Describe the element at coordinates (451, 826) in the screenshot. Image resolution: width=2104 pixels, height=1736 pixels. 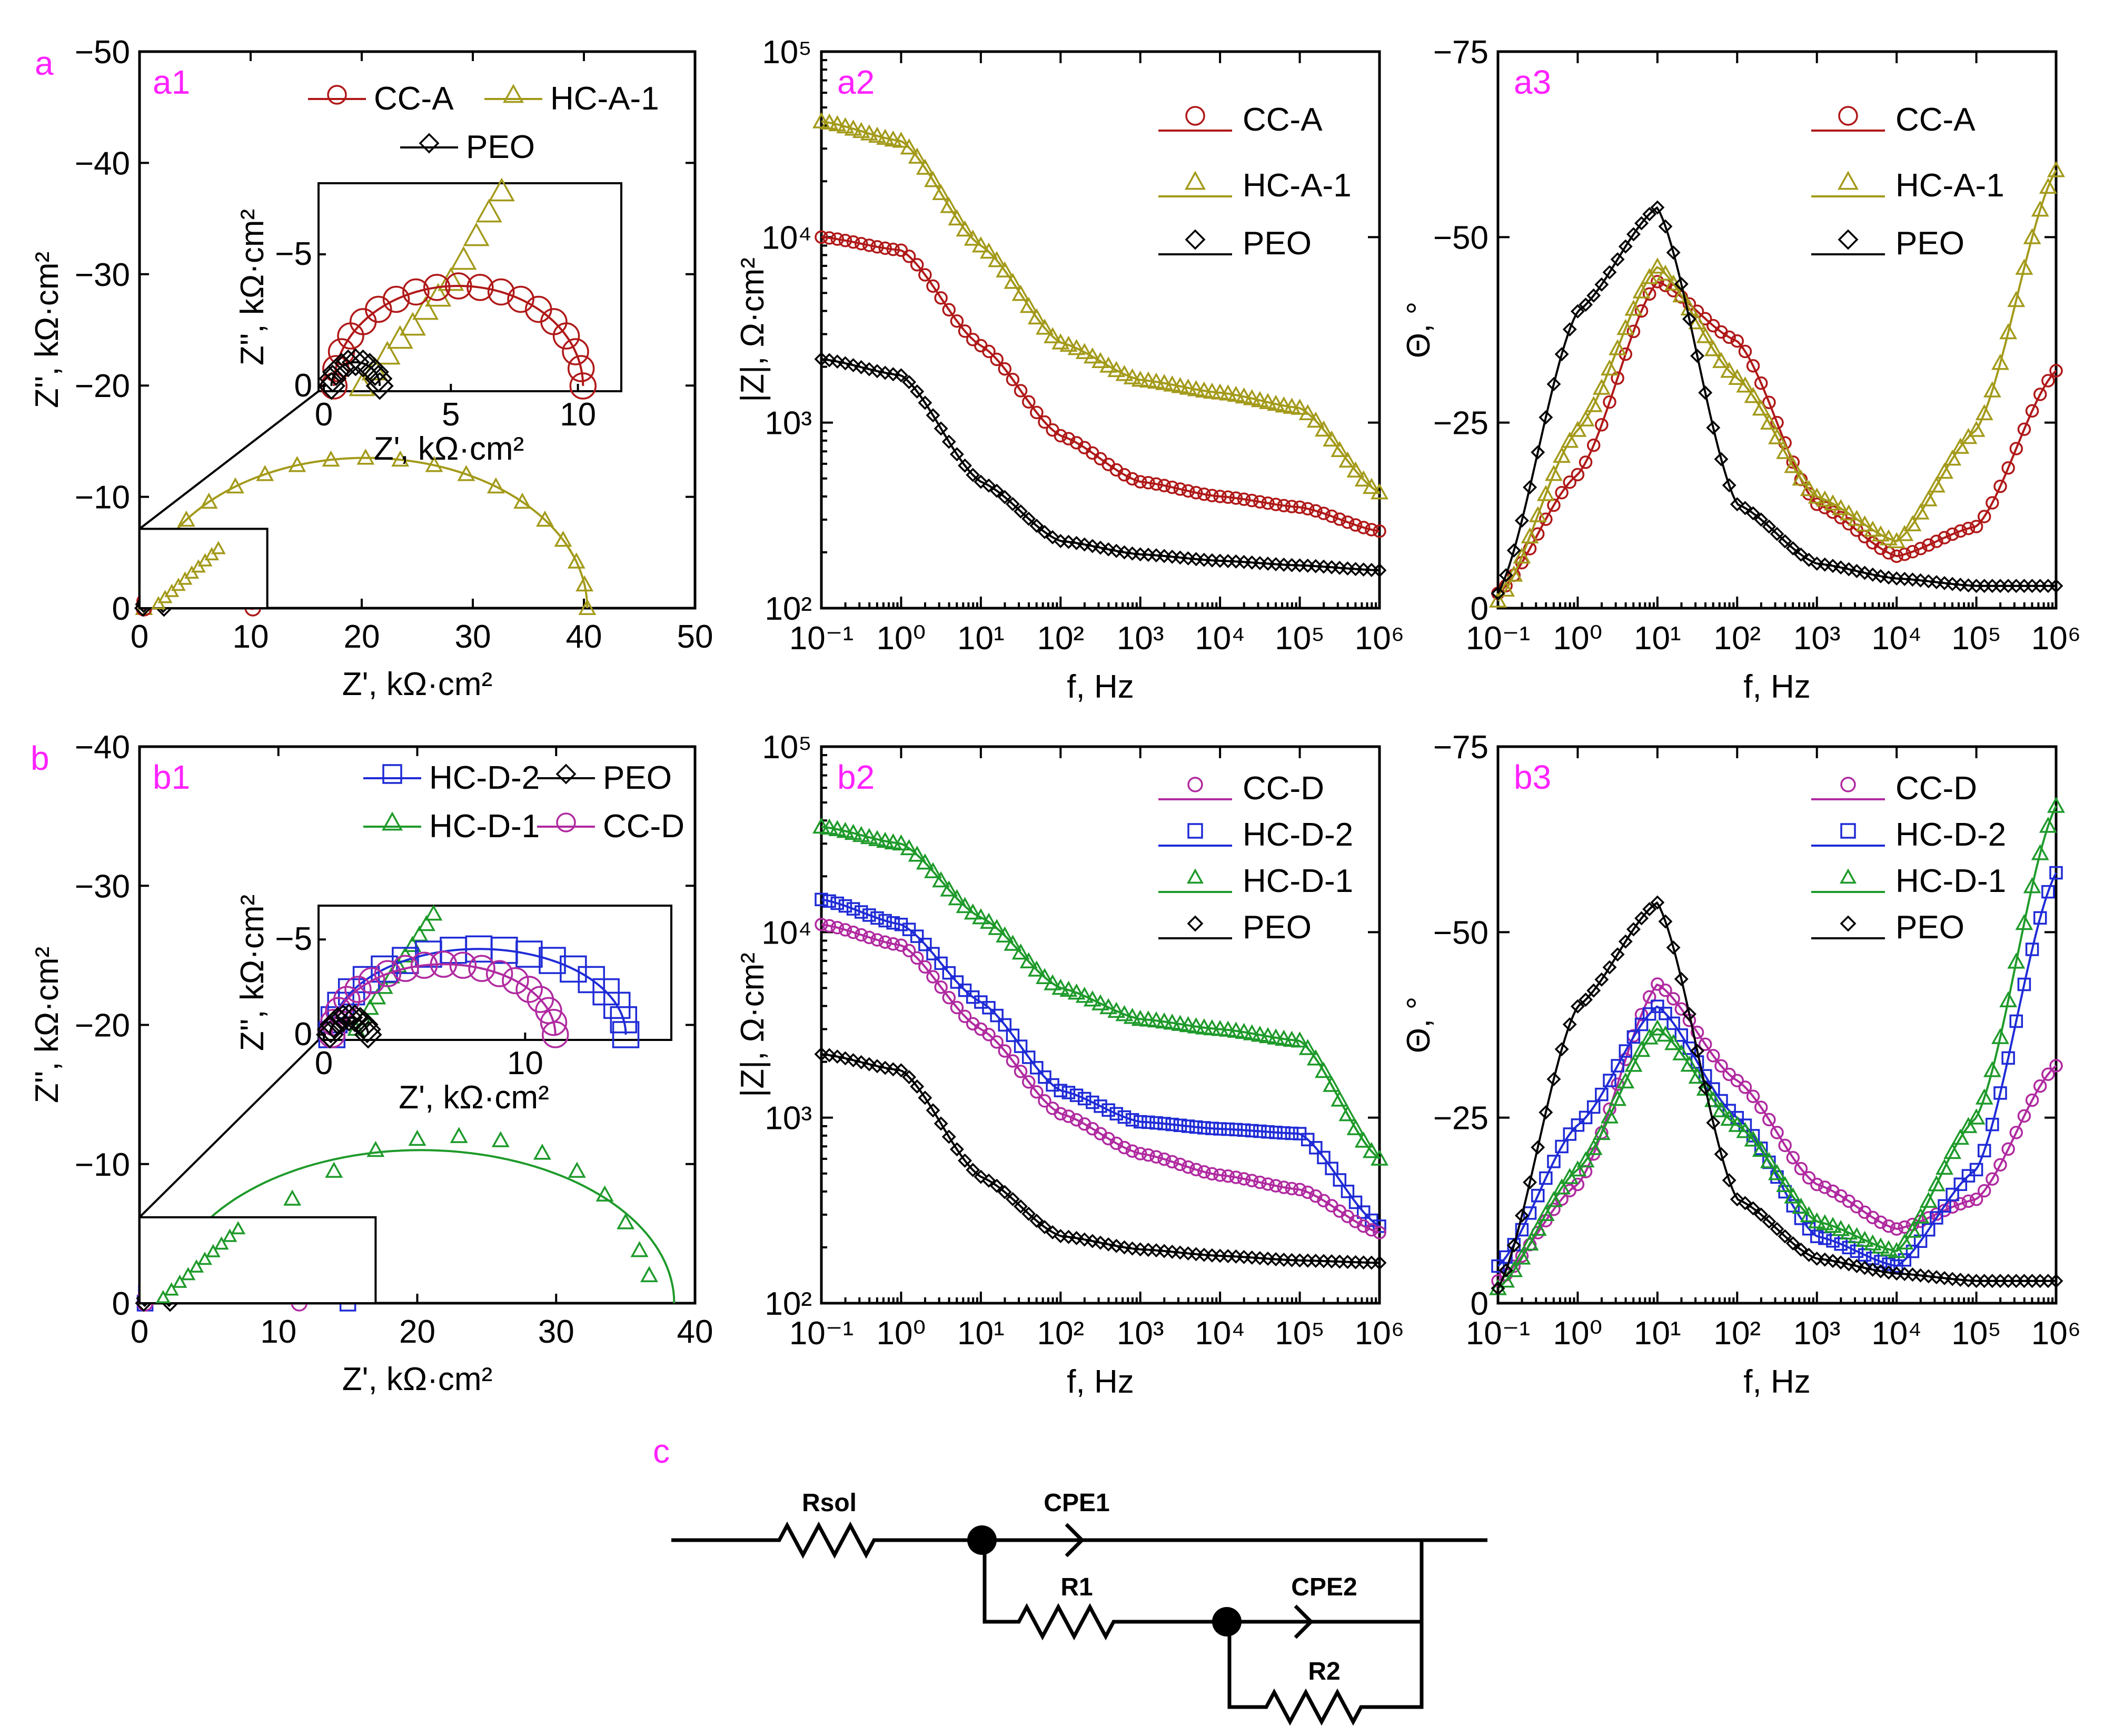
I see `legend-hc-d-1: HC-D-1` at that location.